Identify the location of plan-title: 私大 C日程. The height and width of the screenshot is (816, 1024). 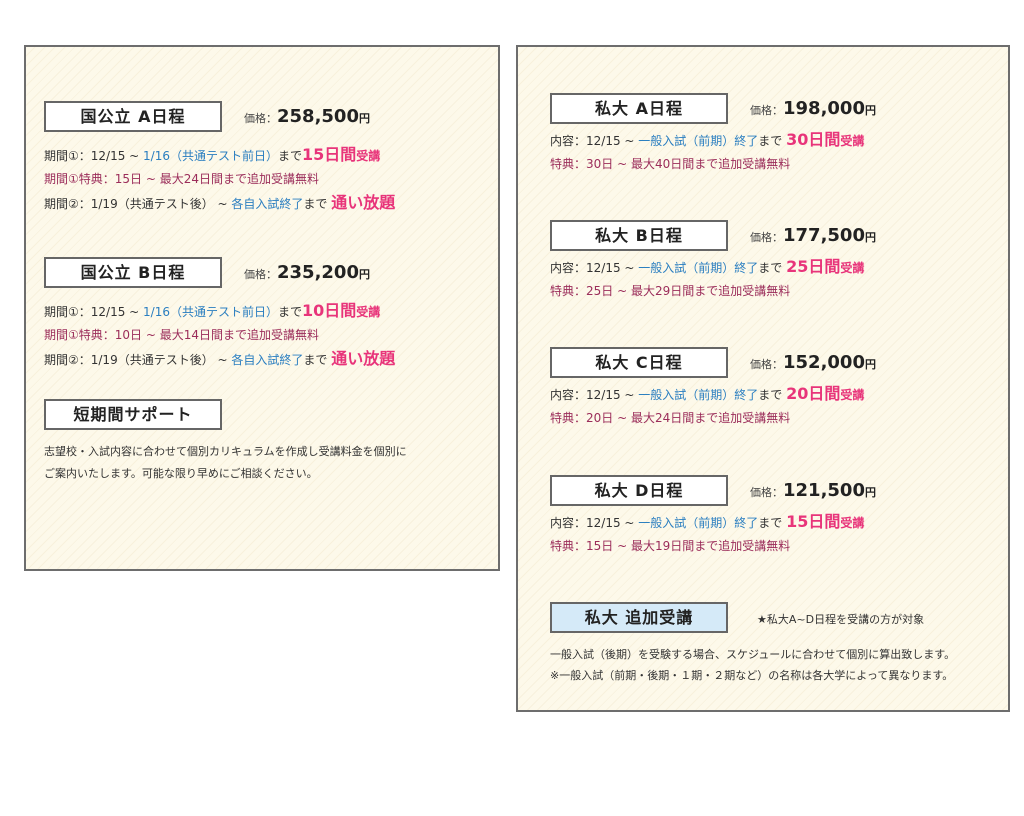
(639, 362).